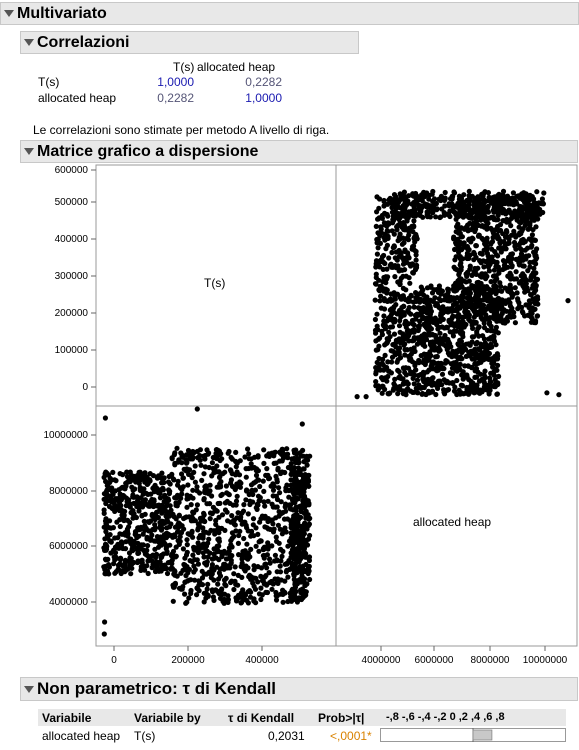  I want to click on kendall-header: Non parametrico: τ di Kendall, so click(299, 689).